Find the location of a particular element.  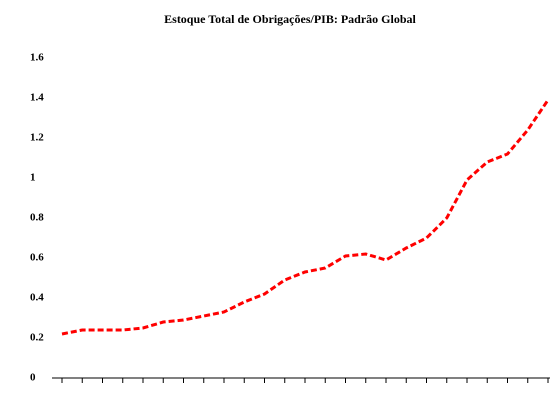

y-tick-label: 1 is located at coordinates (33, 178).